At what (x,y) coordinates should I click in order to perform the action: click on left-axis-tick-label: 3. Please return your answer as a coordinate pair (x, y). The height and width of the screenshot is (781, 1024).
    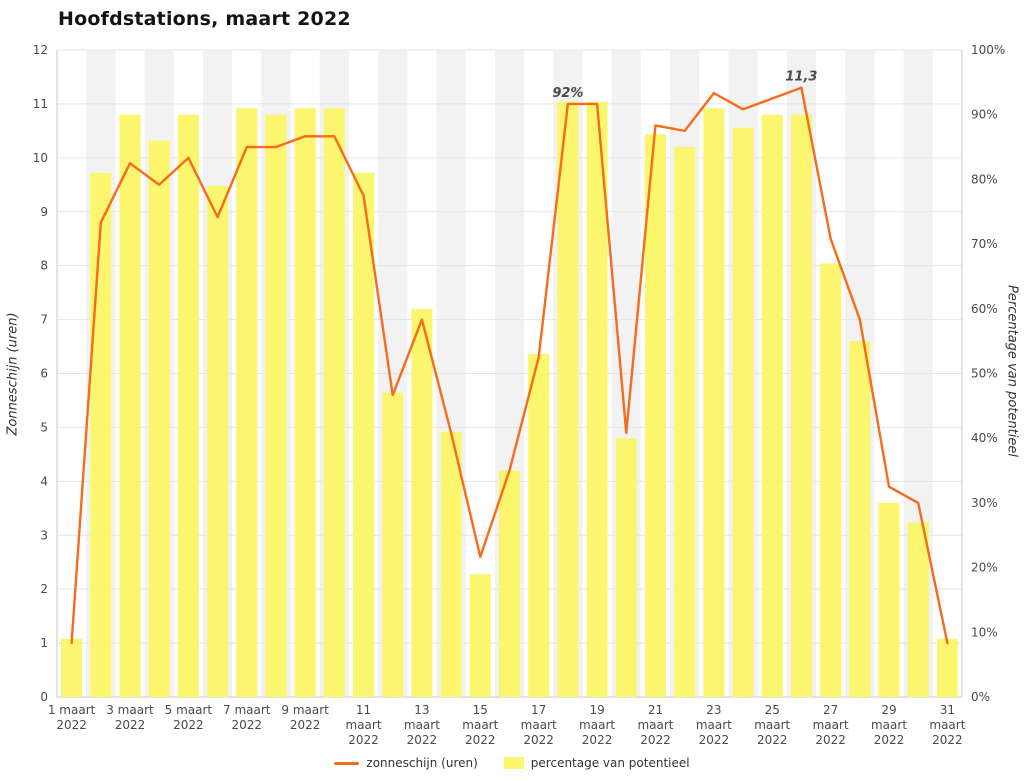
    Looking at the image, I should click on (44, 535).